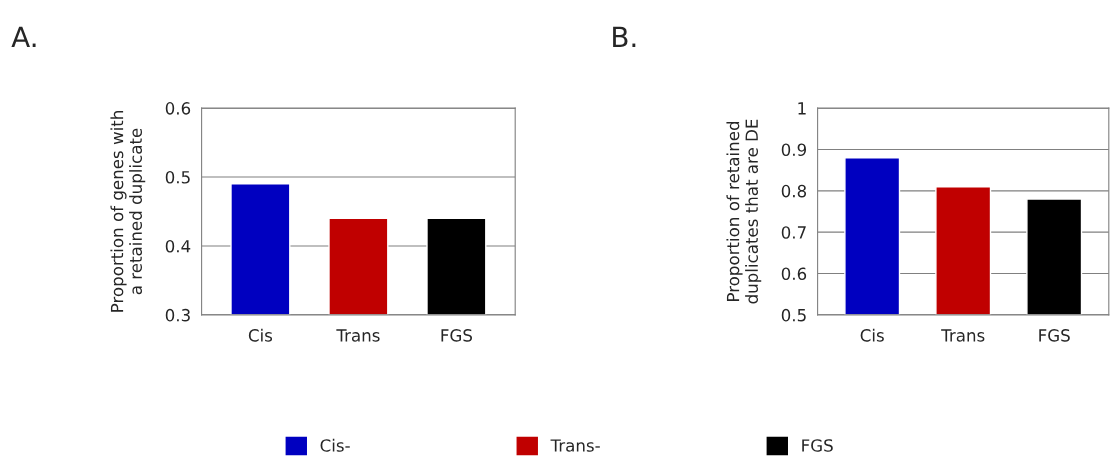 This screenshot has height=470, width=1120. Describe the element at coordinates (23, 36) in the screenshot. I see `chart-title: A.` at that location.